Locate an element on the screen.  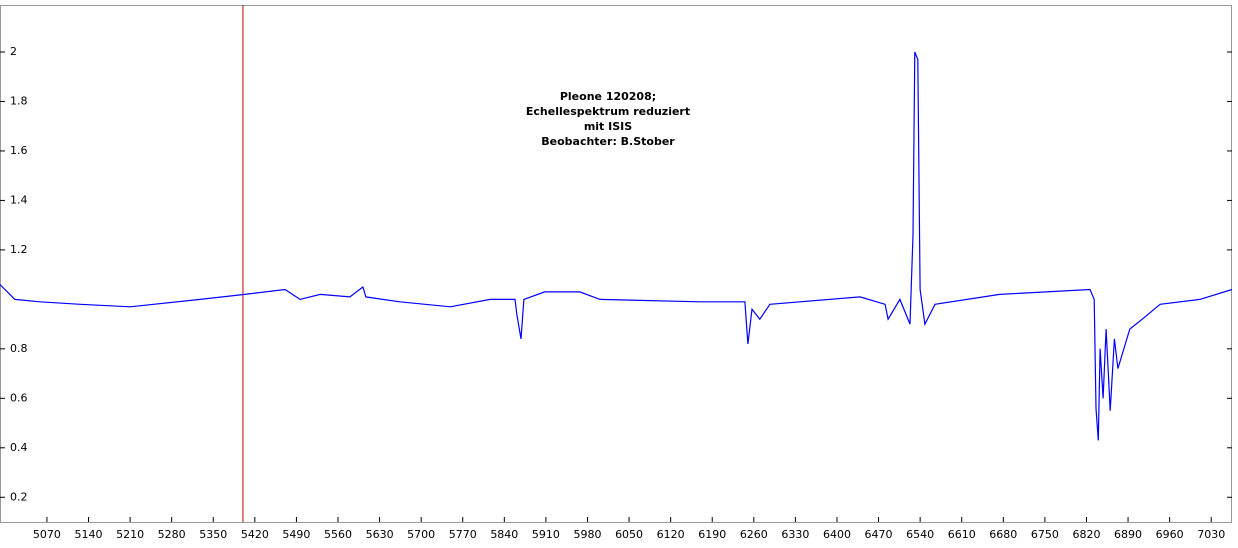
x-tick-label: 6190 is located at coordinates (712, 534).